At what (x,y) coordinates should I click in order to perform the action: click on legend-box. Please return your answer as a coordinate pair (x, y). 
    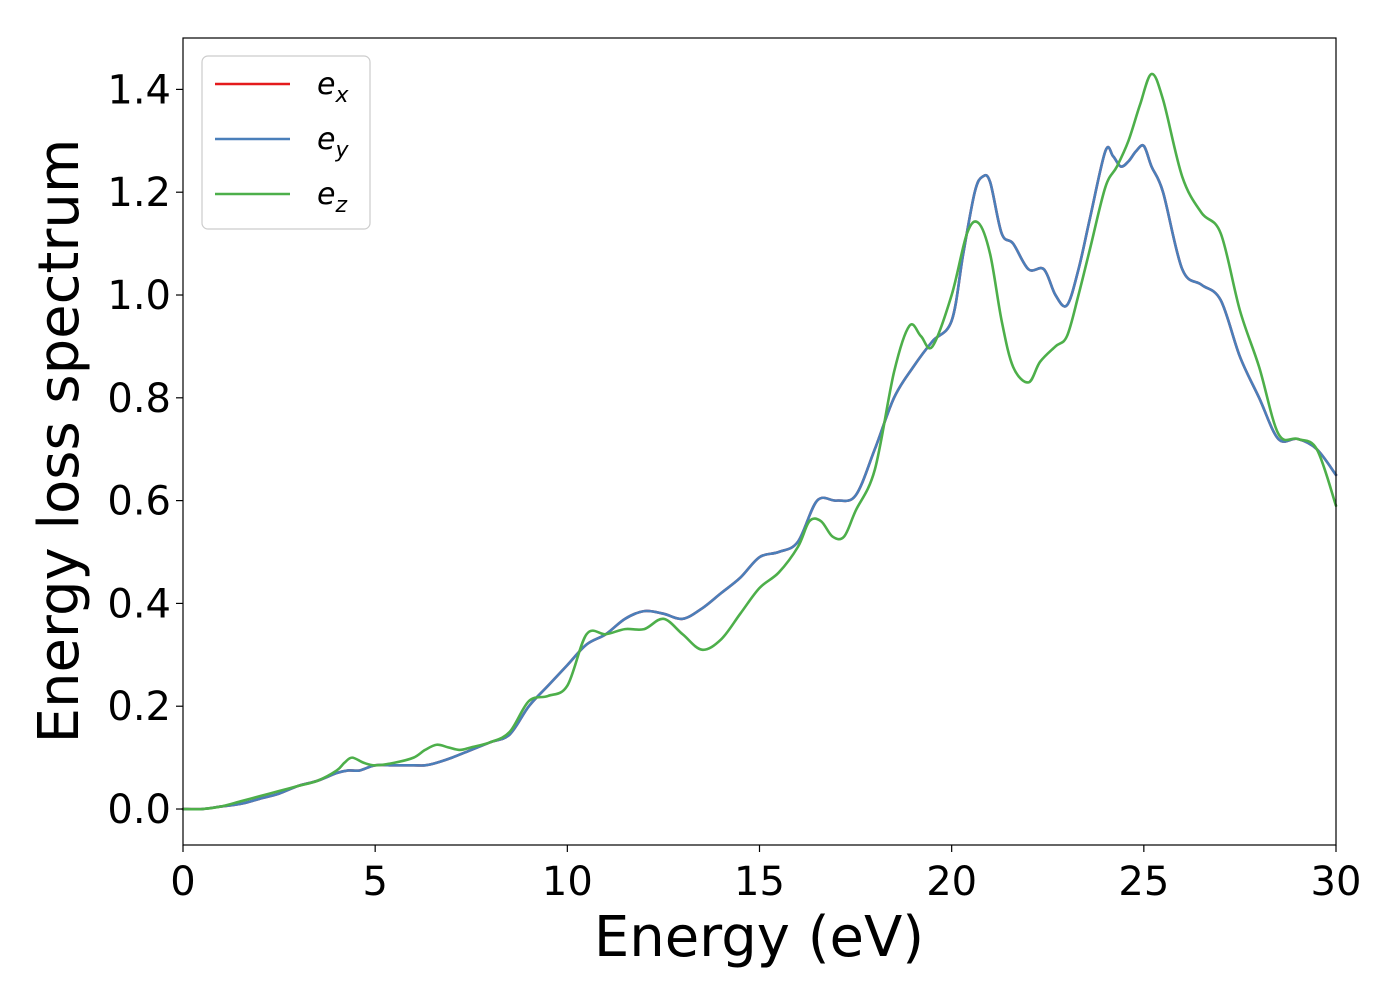
    Looking at the image, I should click on (286, 142).